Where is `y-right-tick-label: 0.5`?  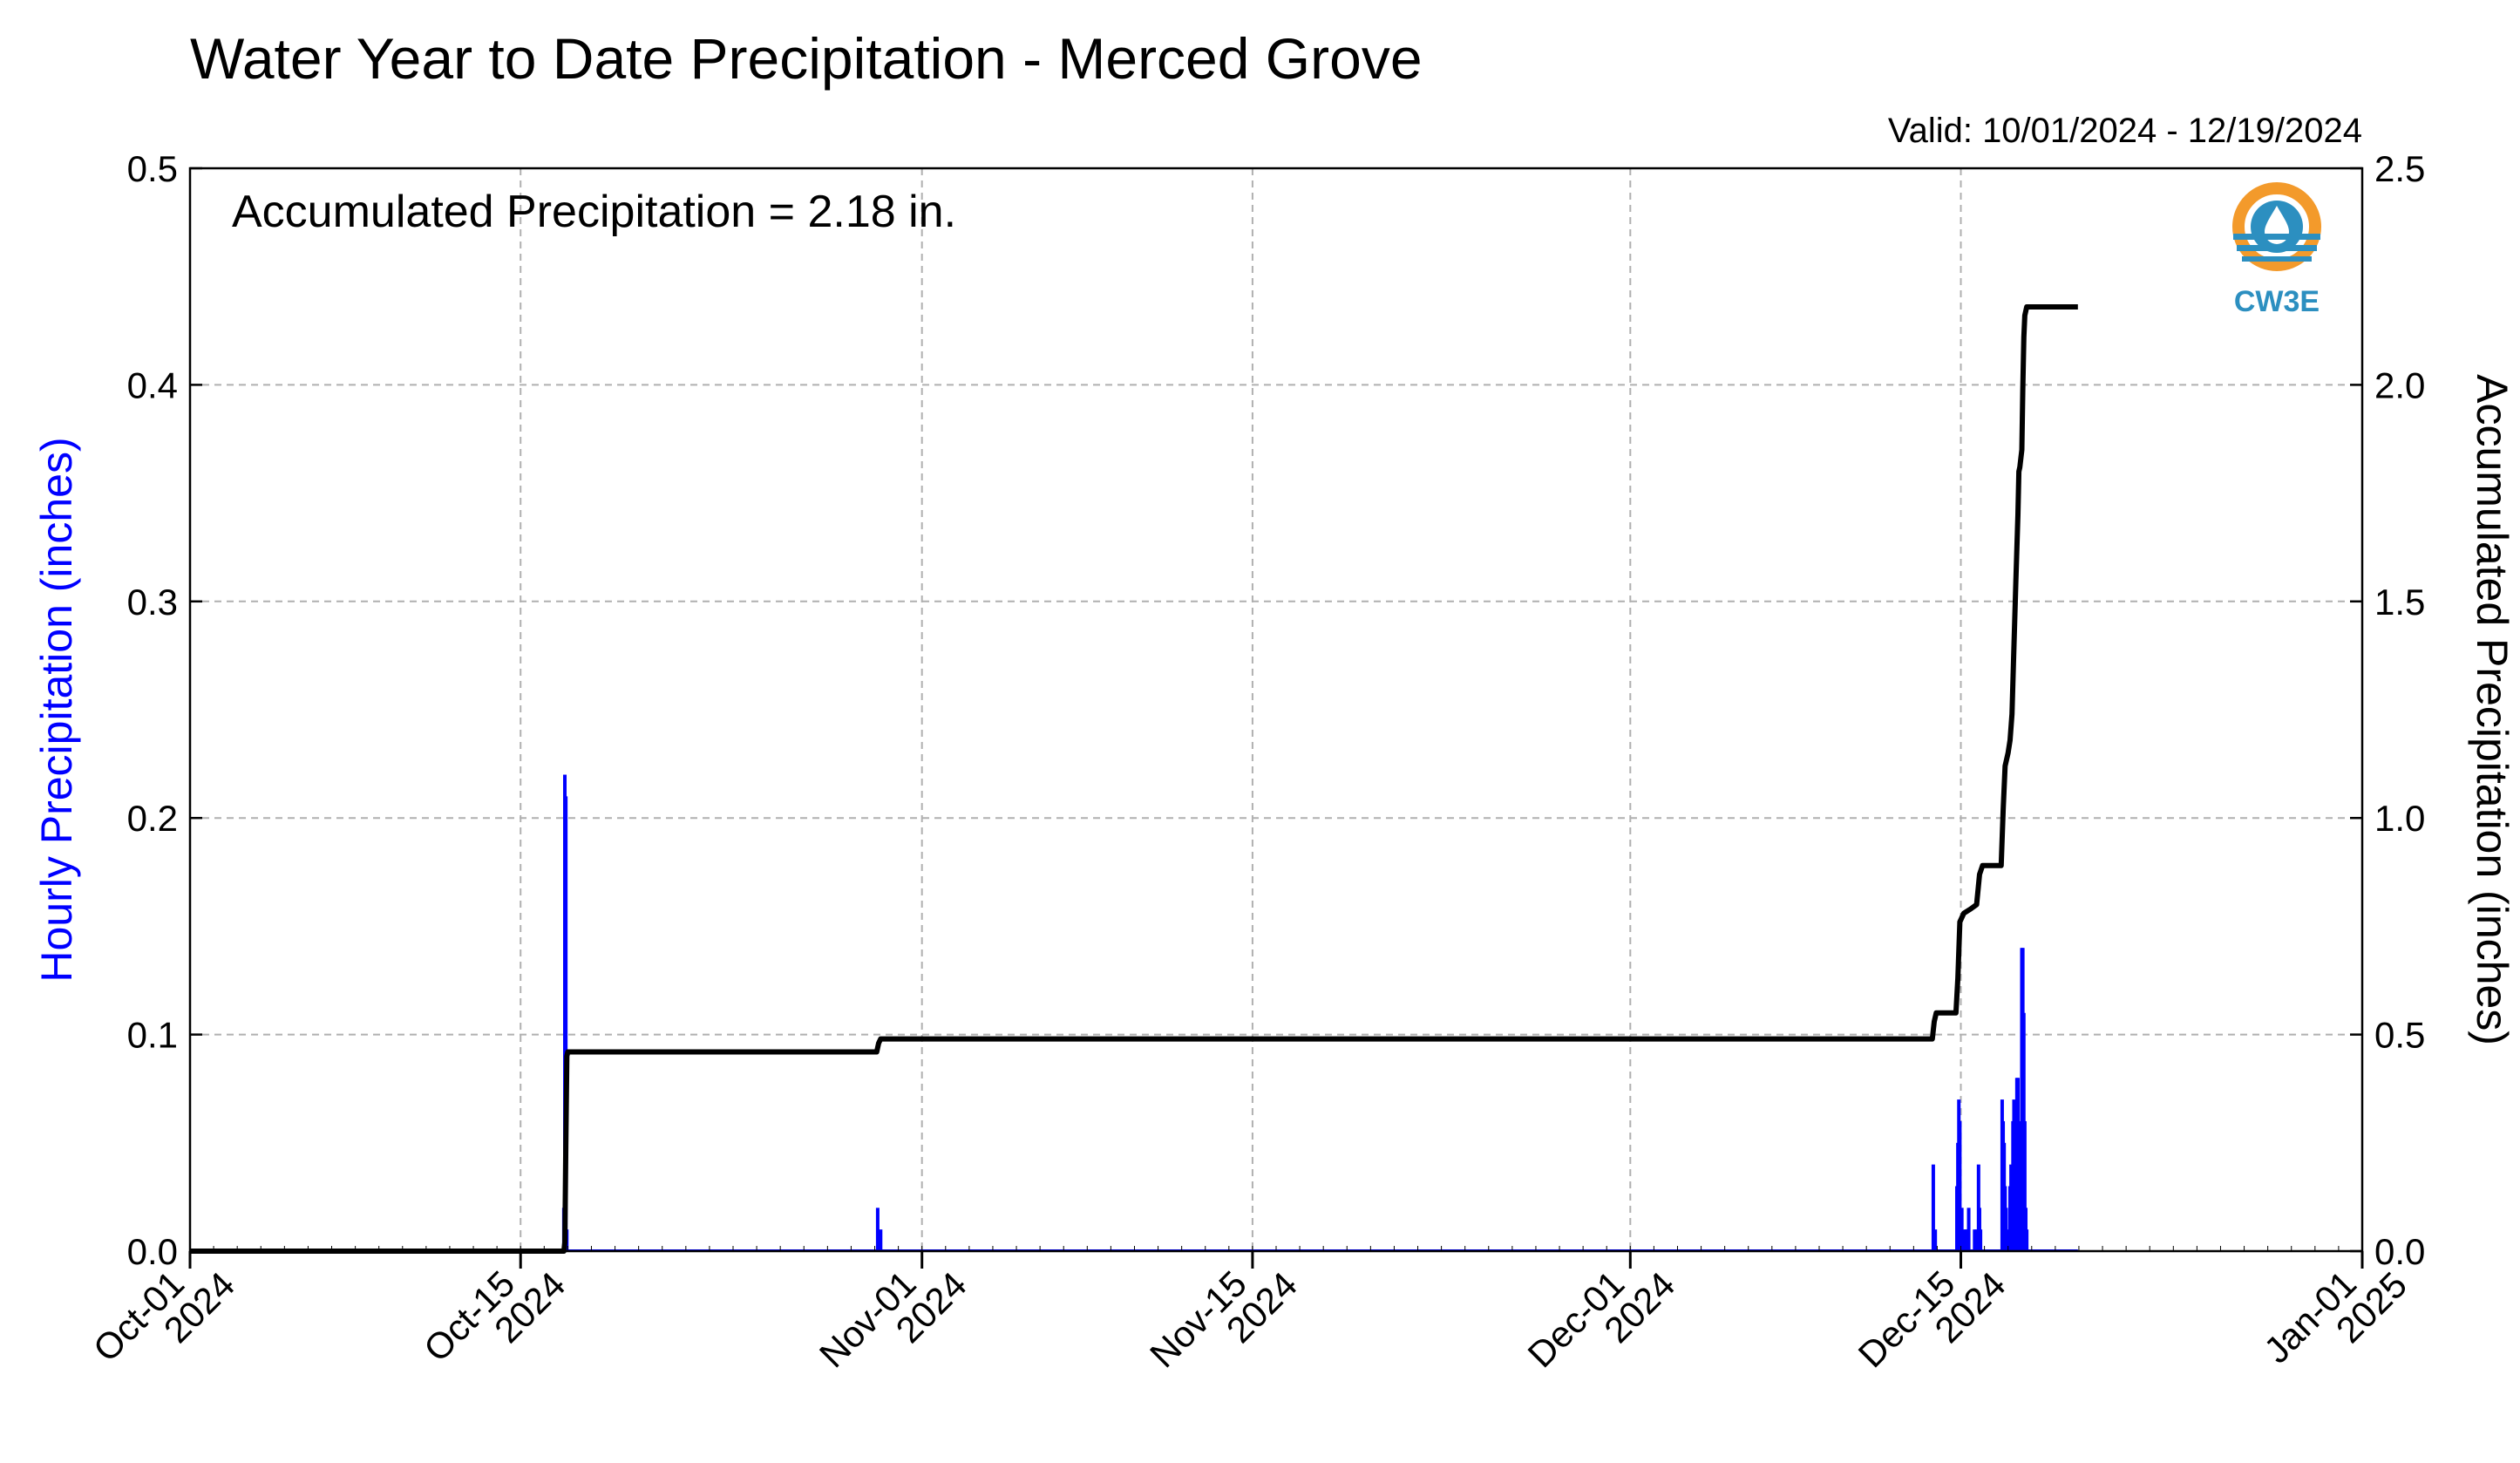
y-right-tick-label: 0.5 is located at coordinates (2399, 1035).